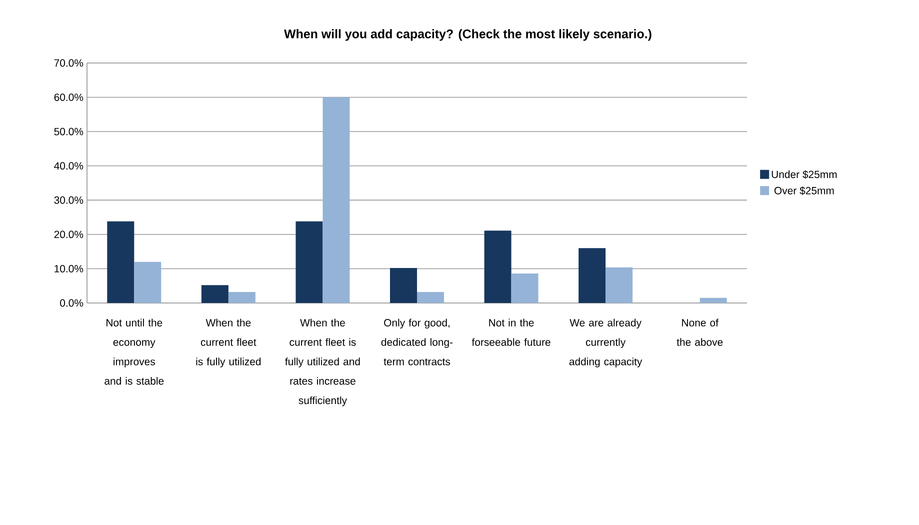 The height and width of the screenshot is (525, 919). What do you see at coordinates (69, 132) in the screenshot?
I see `y-tick-label: 50.0%` at bounding box center [69, 132].